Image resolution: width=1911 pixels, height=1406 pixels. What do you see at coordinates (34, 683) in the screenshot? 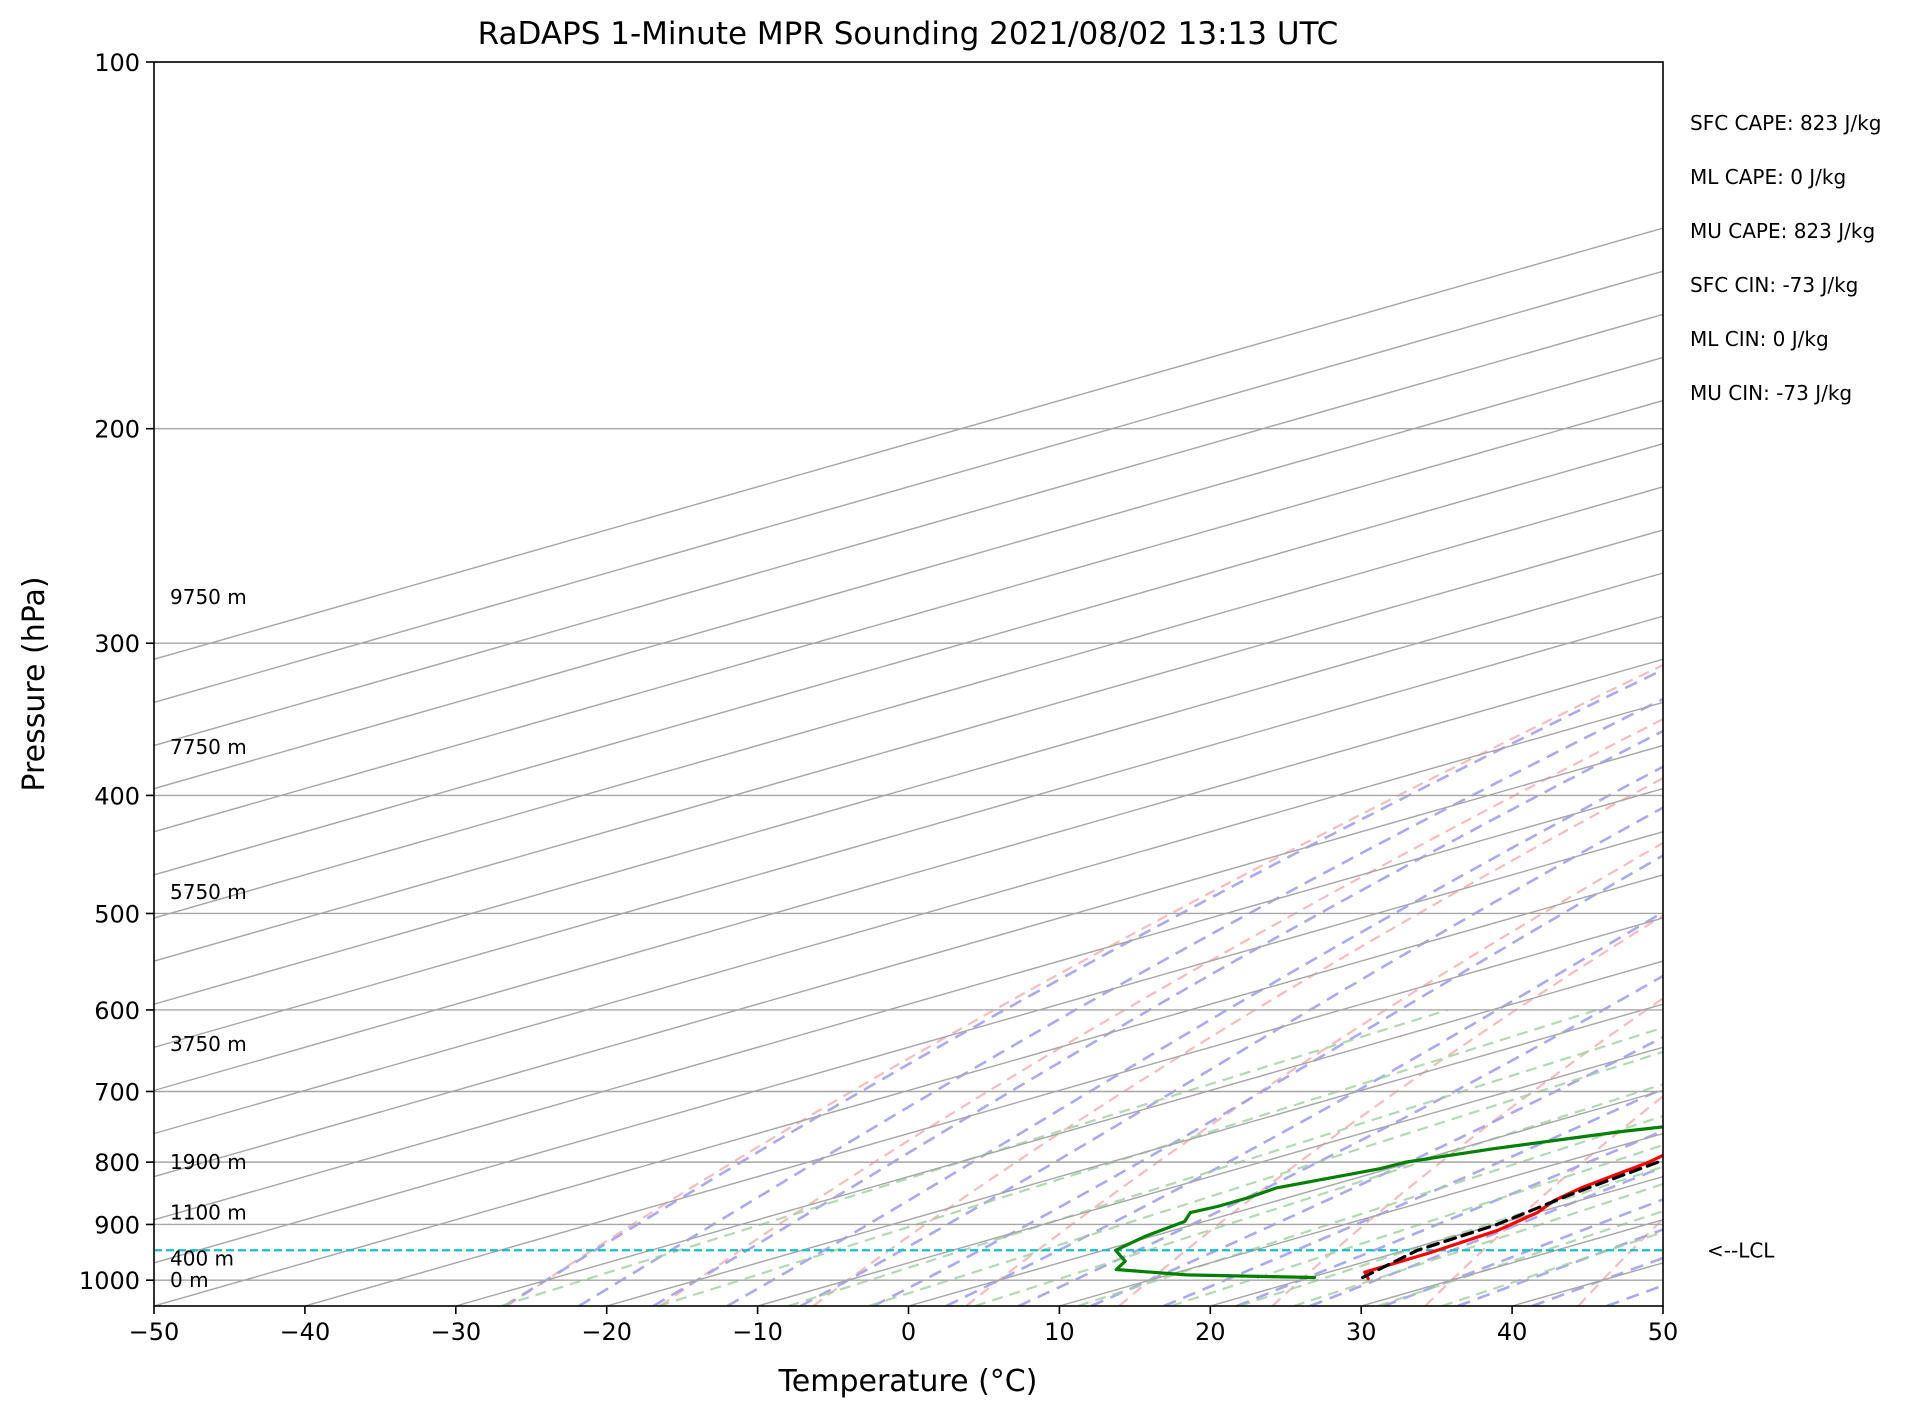
I see `y-axis-label: Pressure (hPa)` at bounding box center [34, 683].